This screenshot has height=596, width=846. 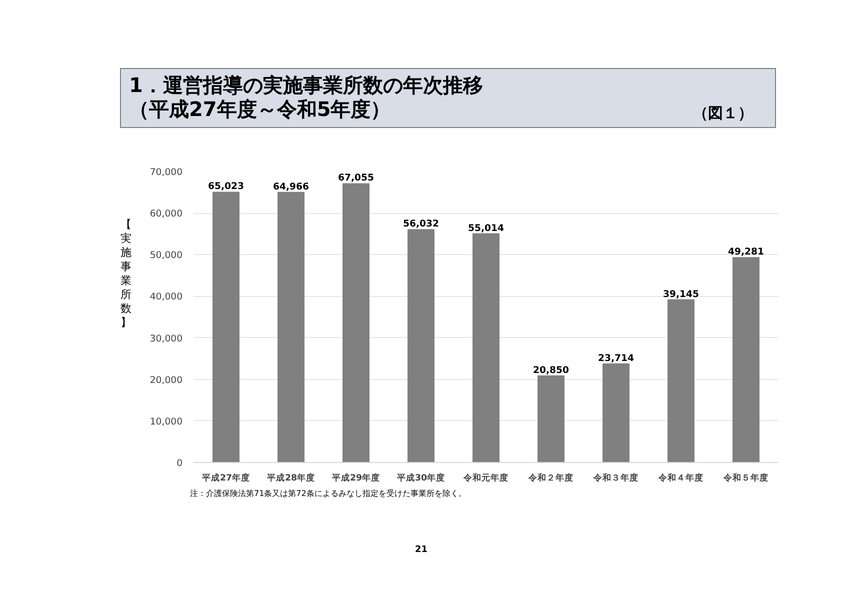 I want to click on x-tick-label: 令和３年度, so click(x=615, y=478).